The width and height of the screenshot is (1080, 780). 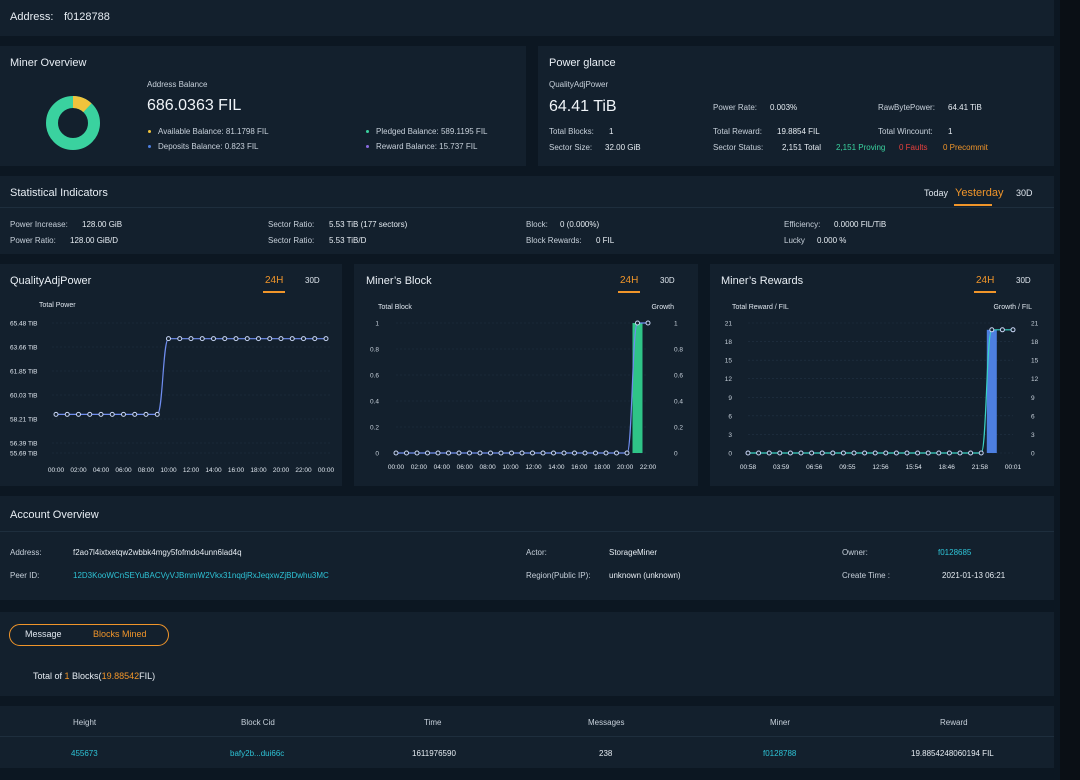 I want to click on sector-precommit: 0 Precommit, so click(x=965, y=147).